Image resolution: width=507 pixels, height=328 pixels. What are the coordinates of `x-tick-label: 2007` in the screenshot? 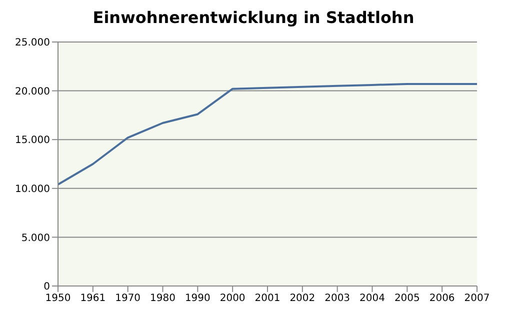 It's located at (477, 298).